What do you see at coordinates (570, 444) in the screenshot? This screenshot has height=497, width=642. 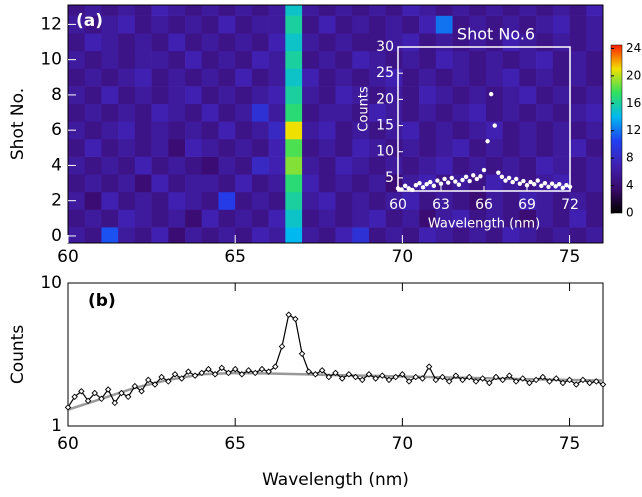 I see `x-tick-label: 75` at bounding box center [570, 444].